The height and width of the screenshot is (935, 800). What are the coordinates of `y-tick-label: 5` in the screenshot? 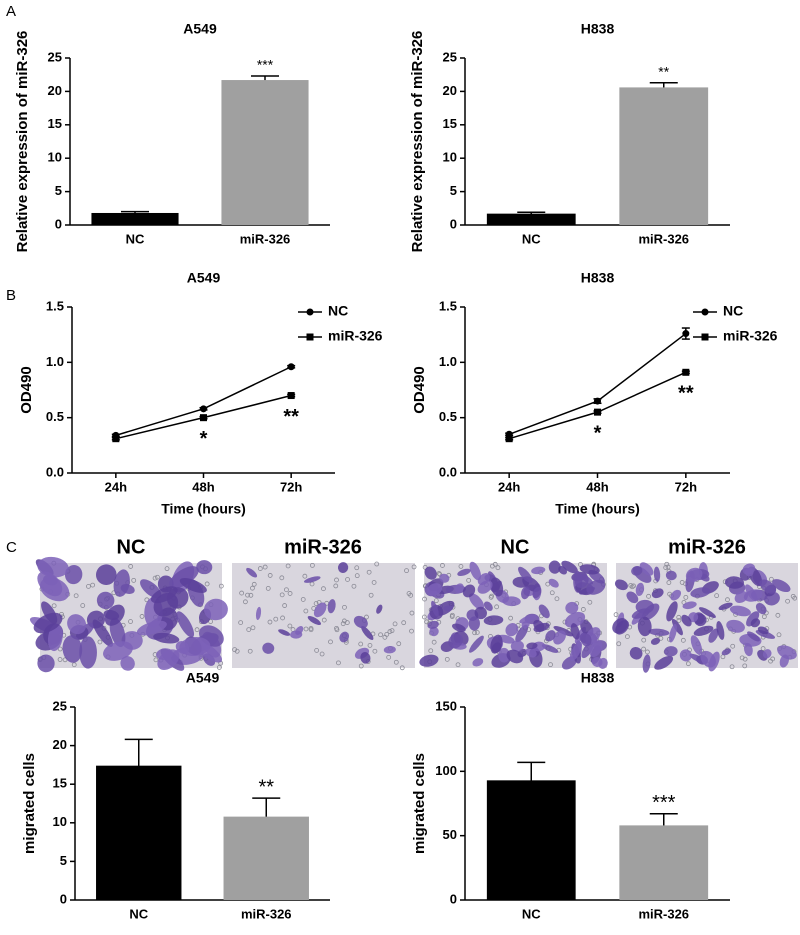 It's located at (63, 860).